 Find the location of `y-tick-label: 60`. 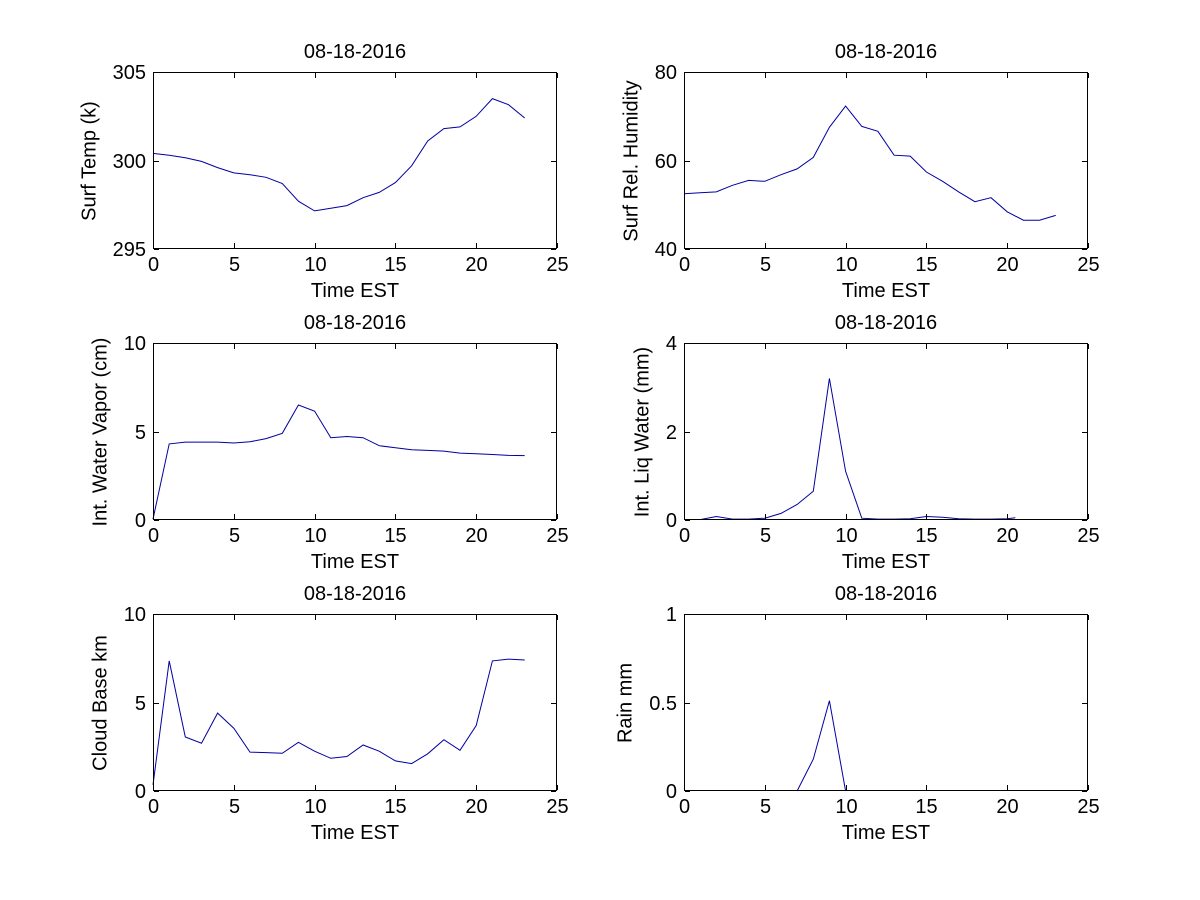

y-tick-label: 60 is located at coordinates (665, 161).